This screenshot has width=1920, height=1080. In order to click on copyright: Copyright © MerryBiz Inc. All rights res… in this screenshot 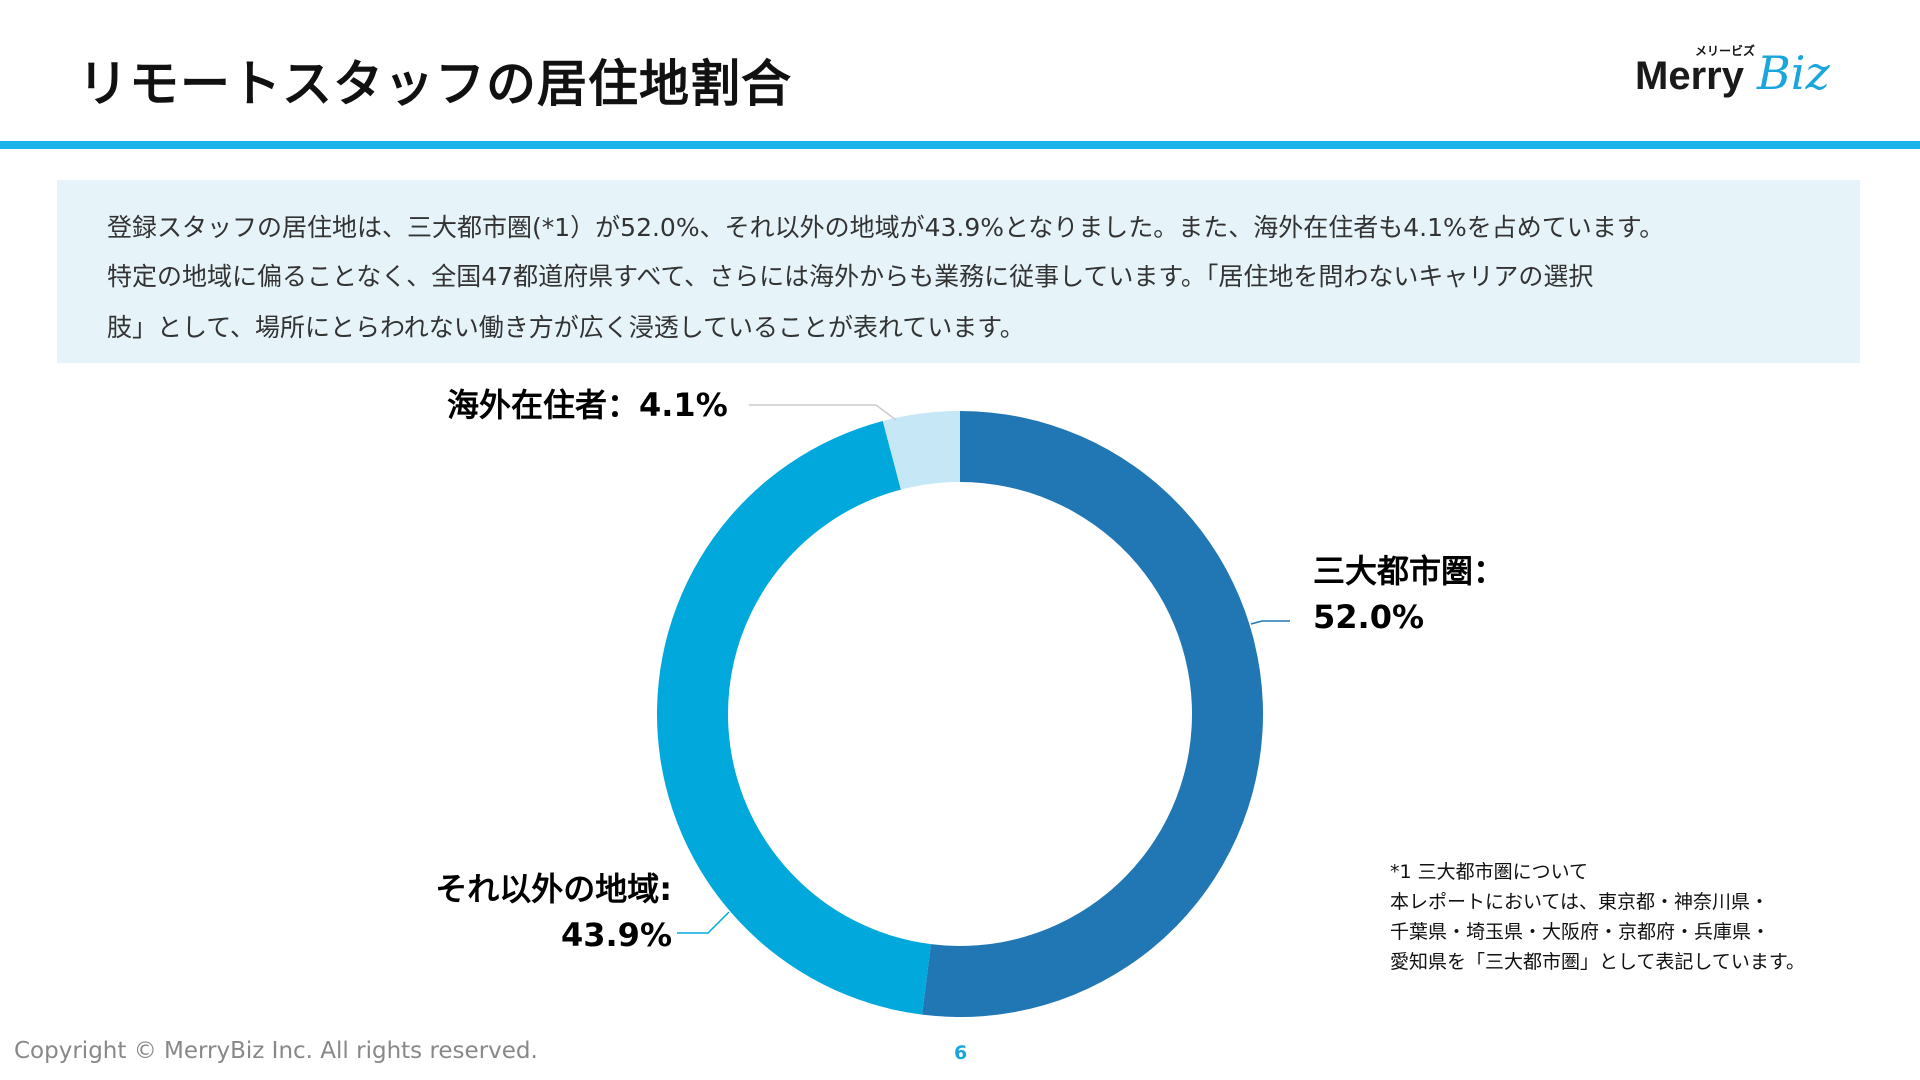, I will do `click(276, 1051)`.